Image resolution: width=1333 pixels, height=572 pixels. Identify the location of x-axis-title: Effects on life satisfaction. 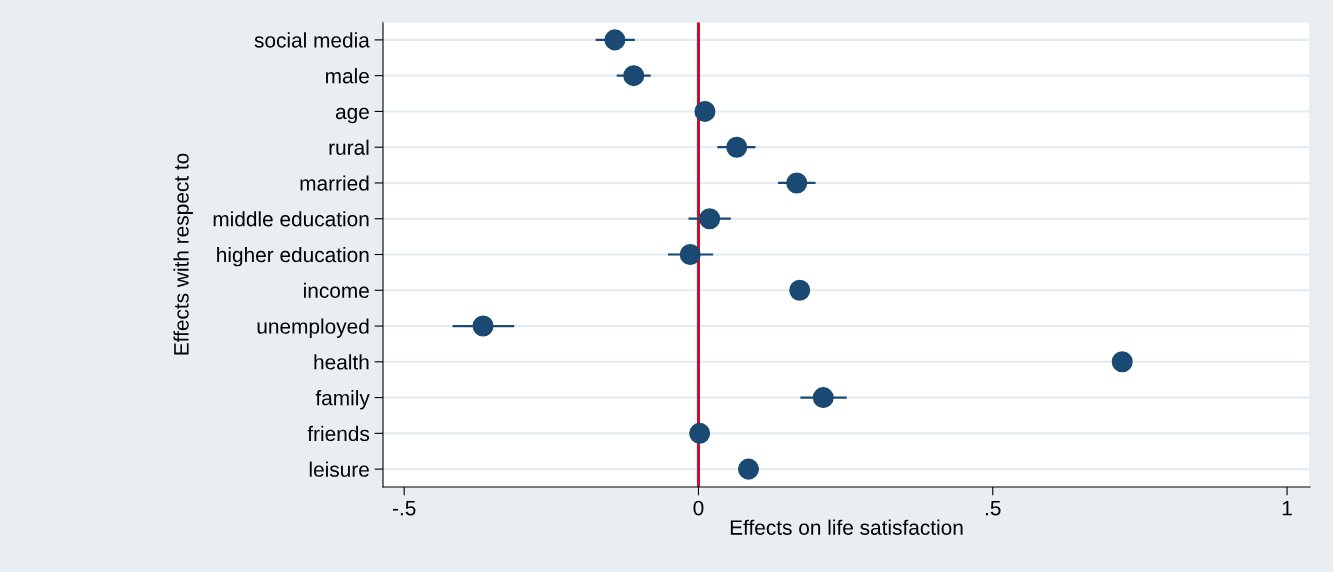
(846, 527).